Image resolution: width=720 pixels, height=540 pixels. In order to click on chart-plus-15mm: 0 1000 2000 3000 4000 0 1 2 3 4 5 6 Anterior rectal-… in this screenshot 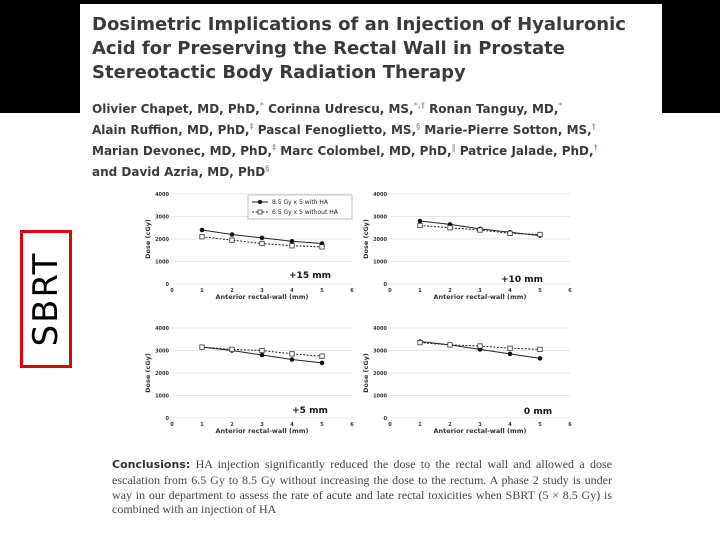, I will do `click(252, 245)`.